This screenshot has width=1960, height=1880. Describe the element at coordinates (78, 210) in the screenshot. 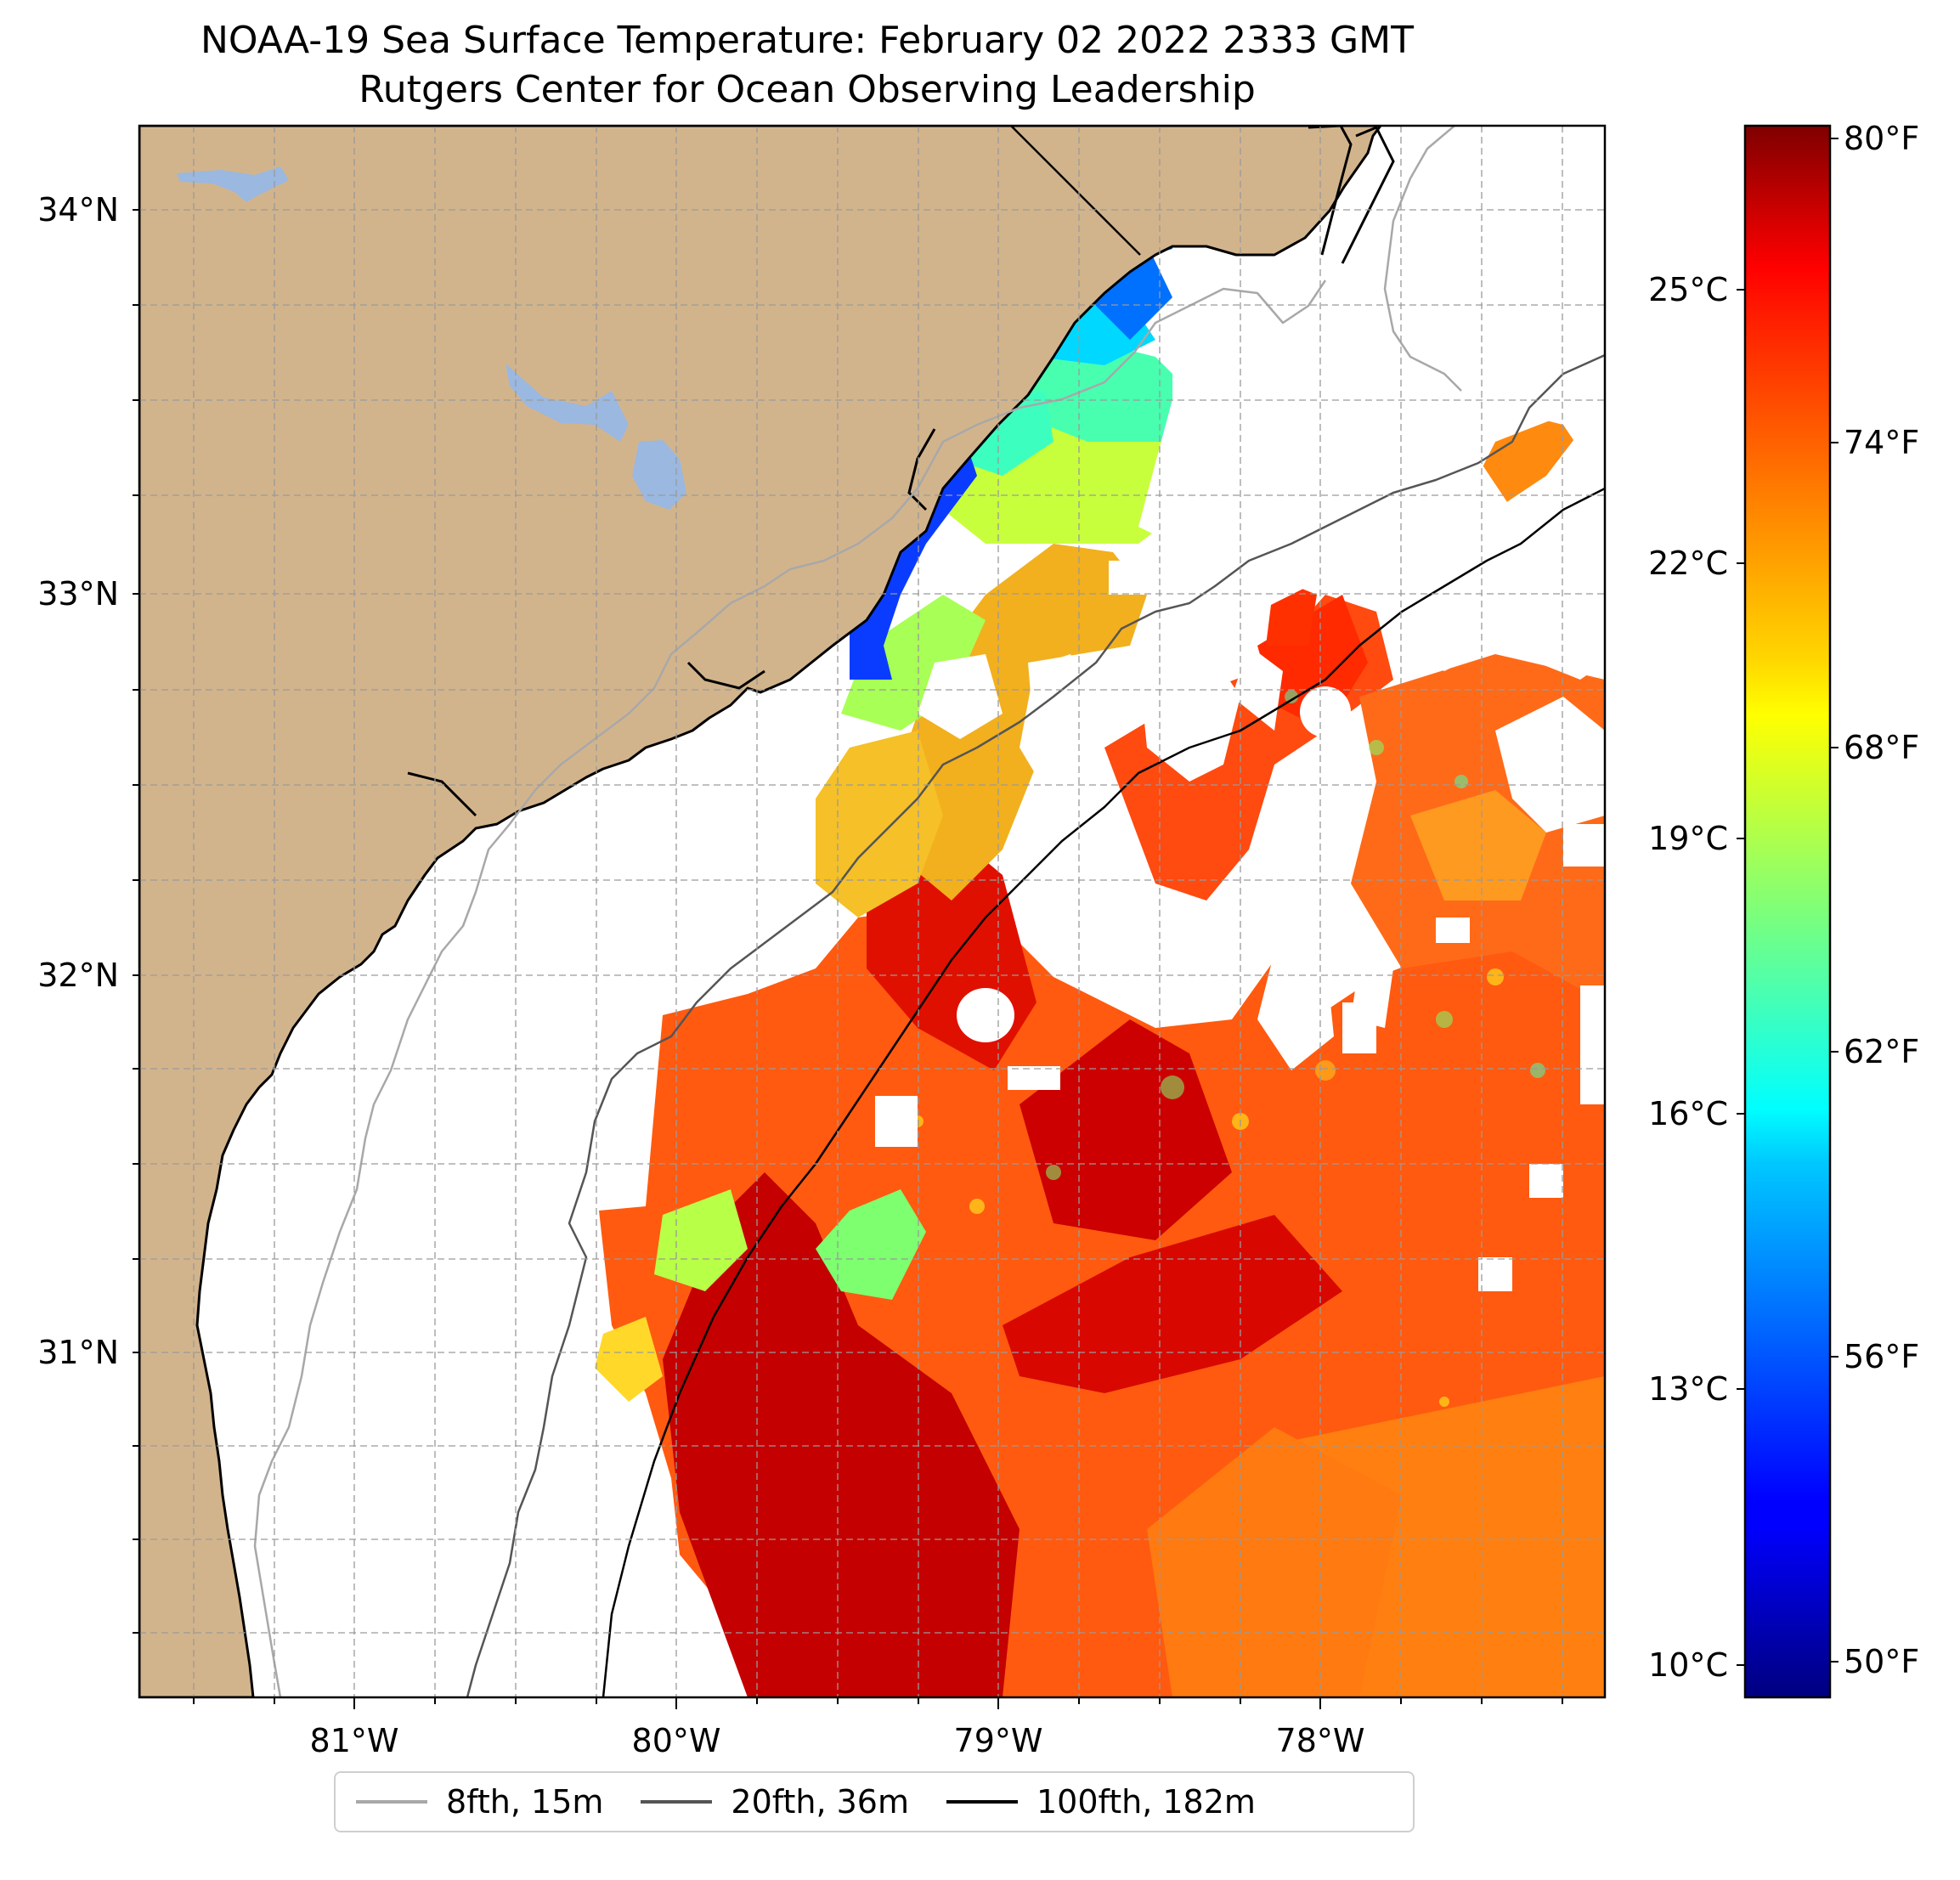

I see `lat-label-34n: 34°N` at that location.